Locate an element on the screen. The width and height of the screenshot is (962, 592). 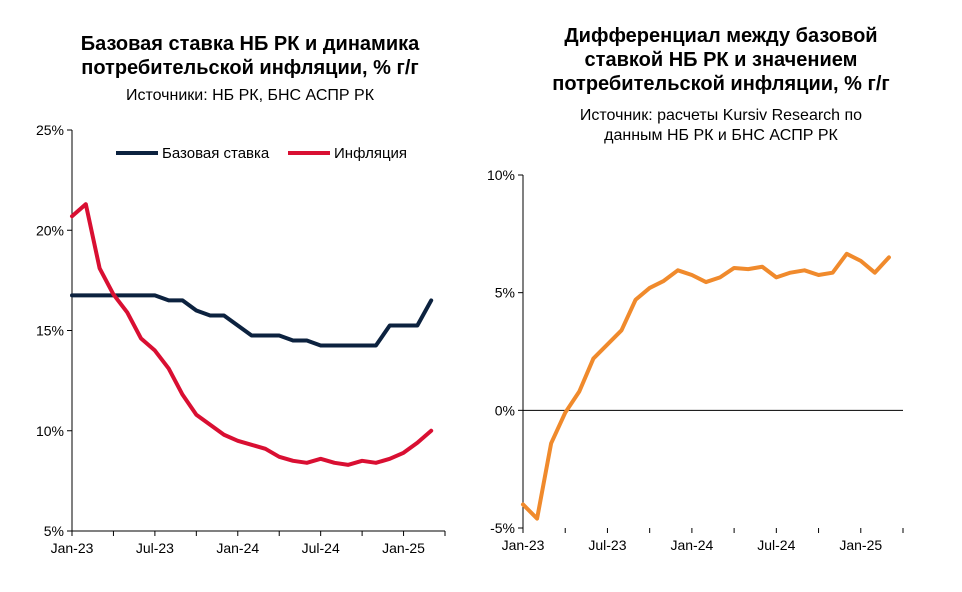
chart-title-line-1: Базовая ставка НБ РК и динамика is located at coordinates (250, 44).